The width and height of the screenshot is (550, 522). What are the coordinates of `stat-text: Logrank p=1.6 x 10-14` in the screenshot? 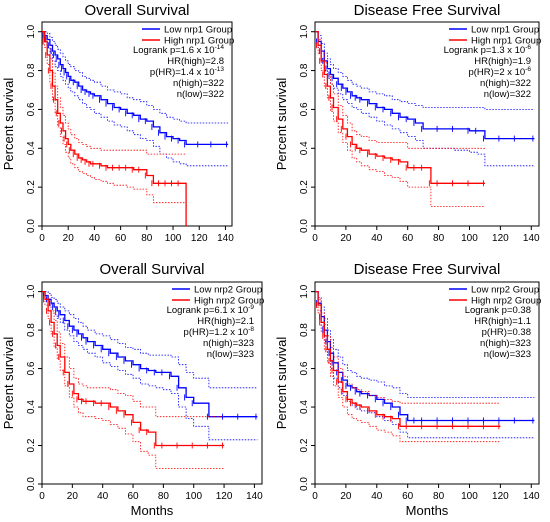 It's located at (178, 50).